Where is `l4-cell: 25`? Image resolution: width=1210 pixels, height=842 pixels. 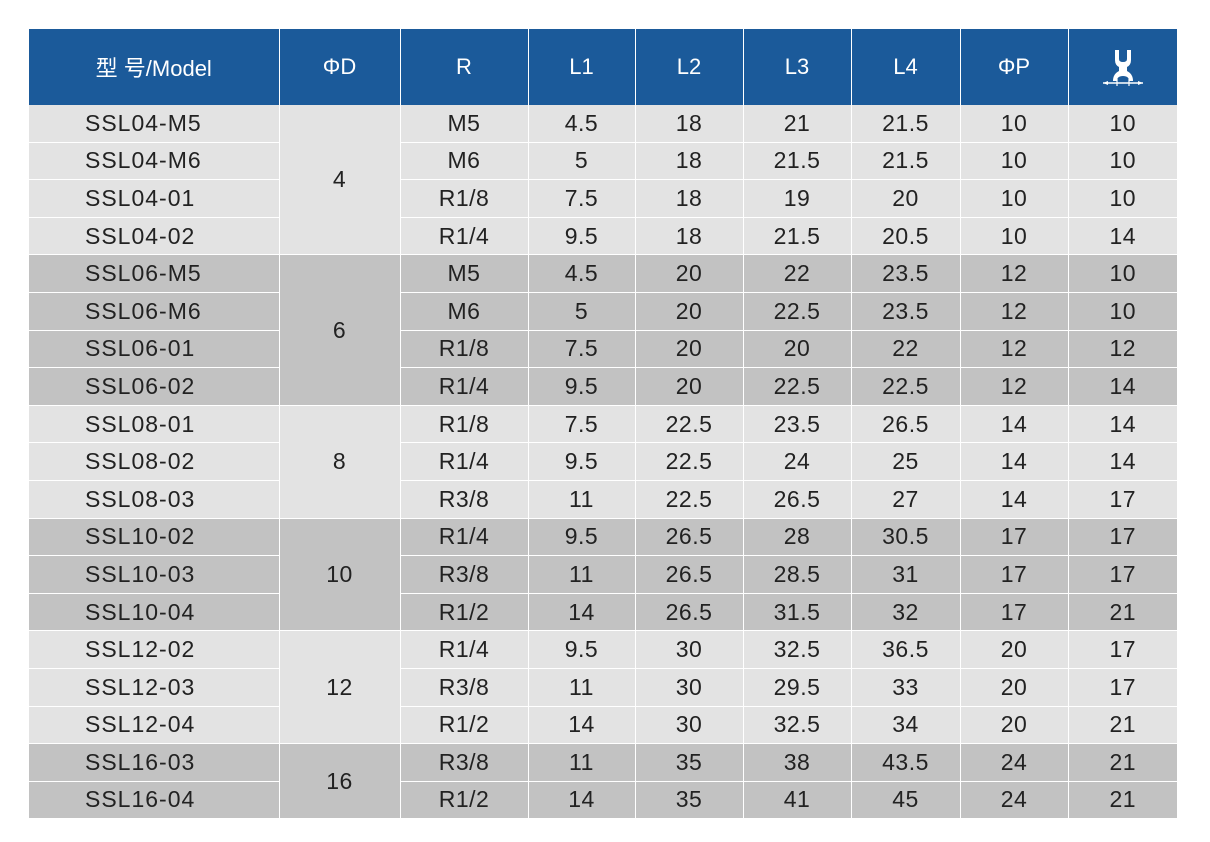 l4-cell: 25 is located at coordinates (906, 461).